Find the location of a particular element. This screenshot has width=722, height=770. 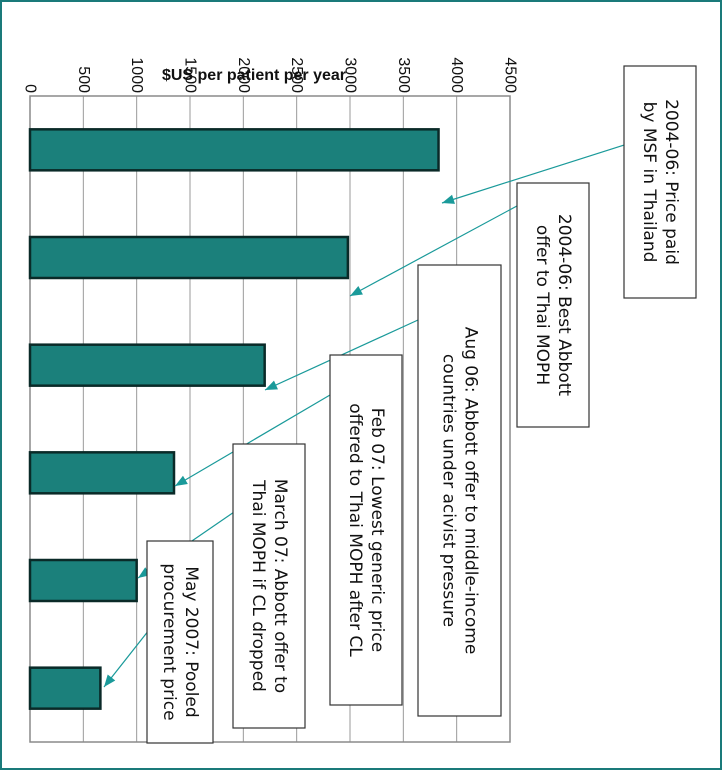

axis-title: $US per patient per year is located at coordinates (254, 75).